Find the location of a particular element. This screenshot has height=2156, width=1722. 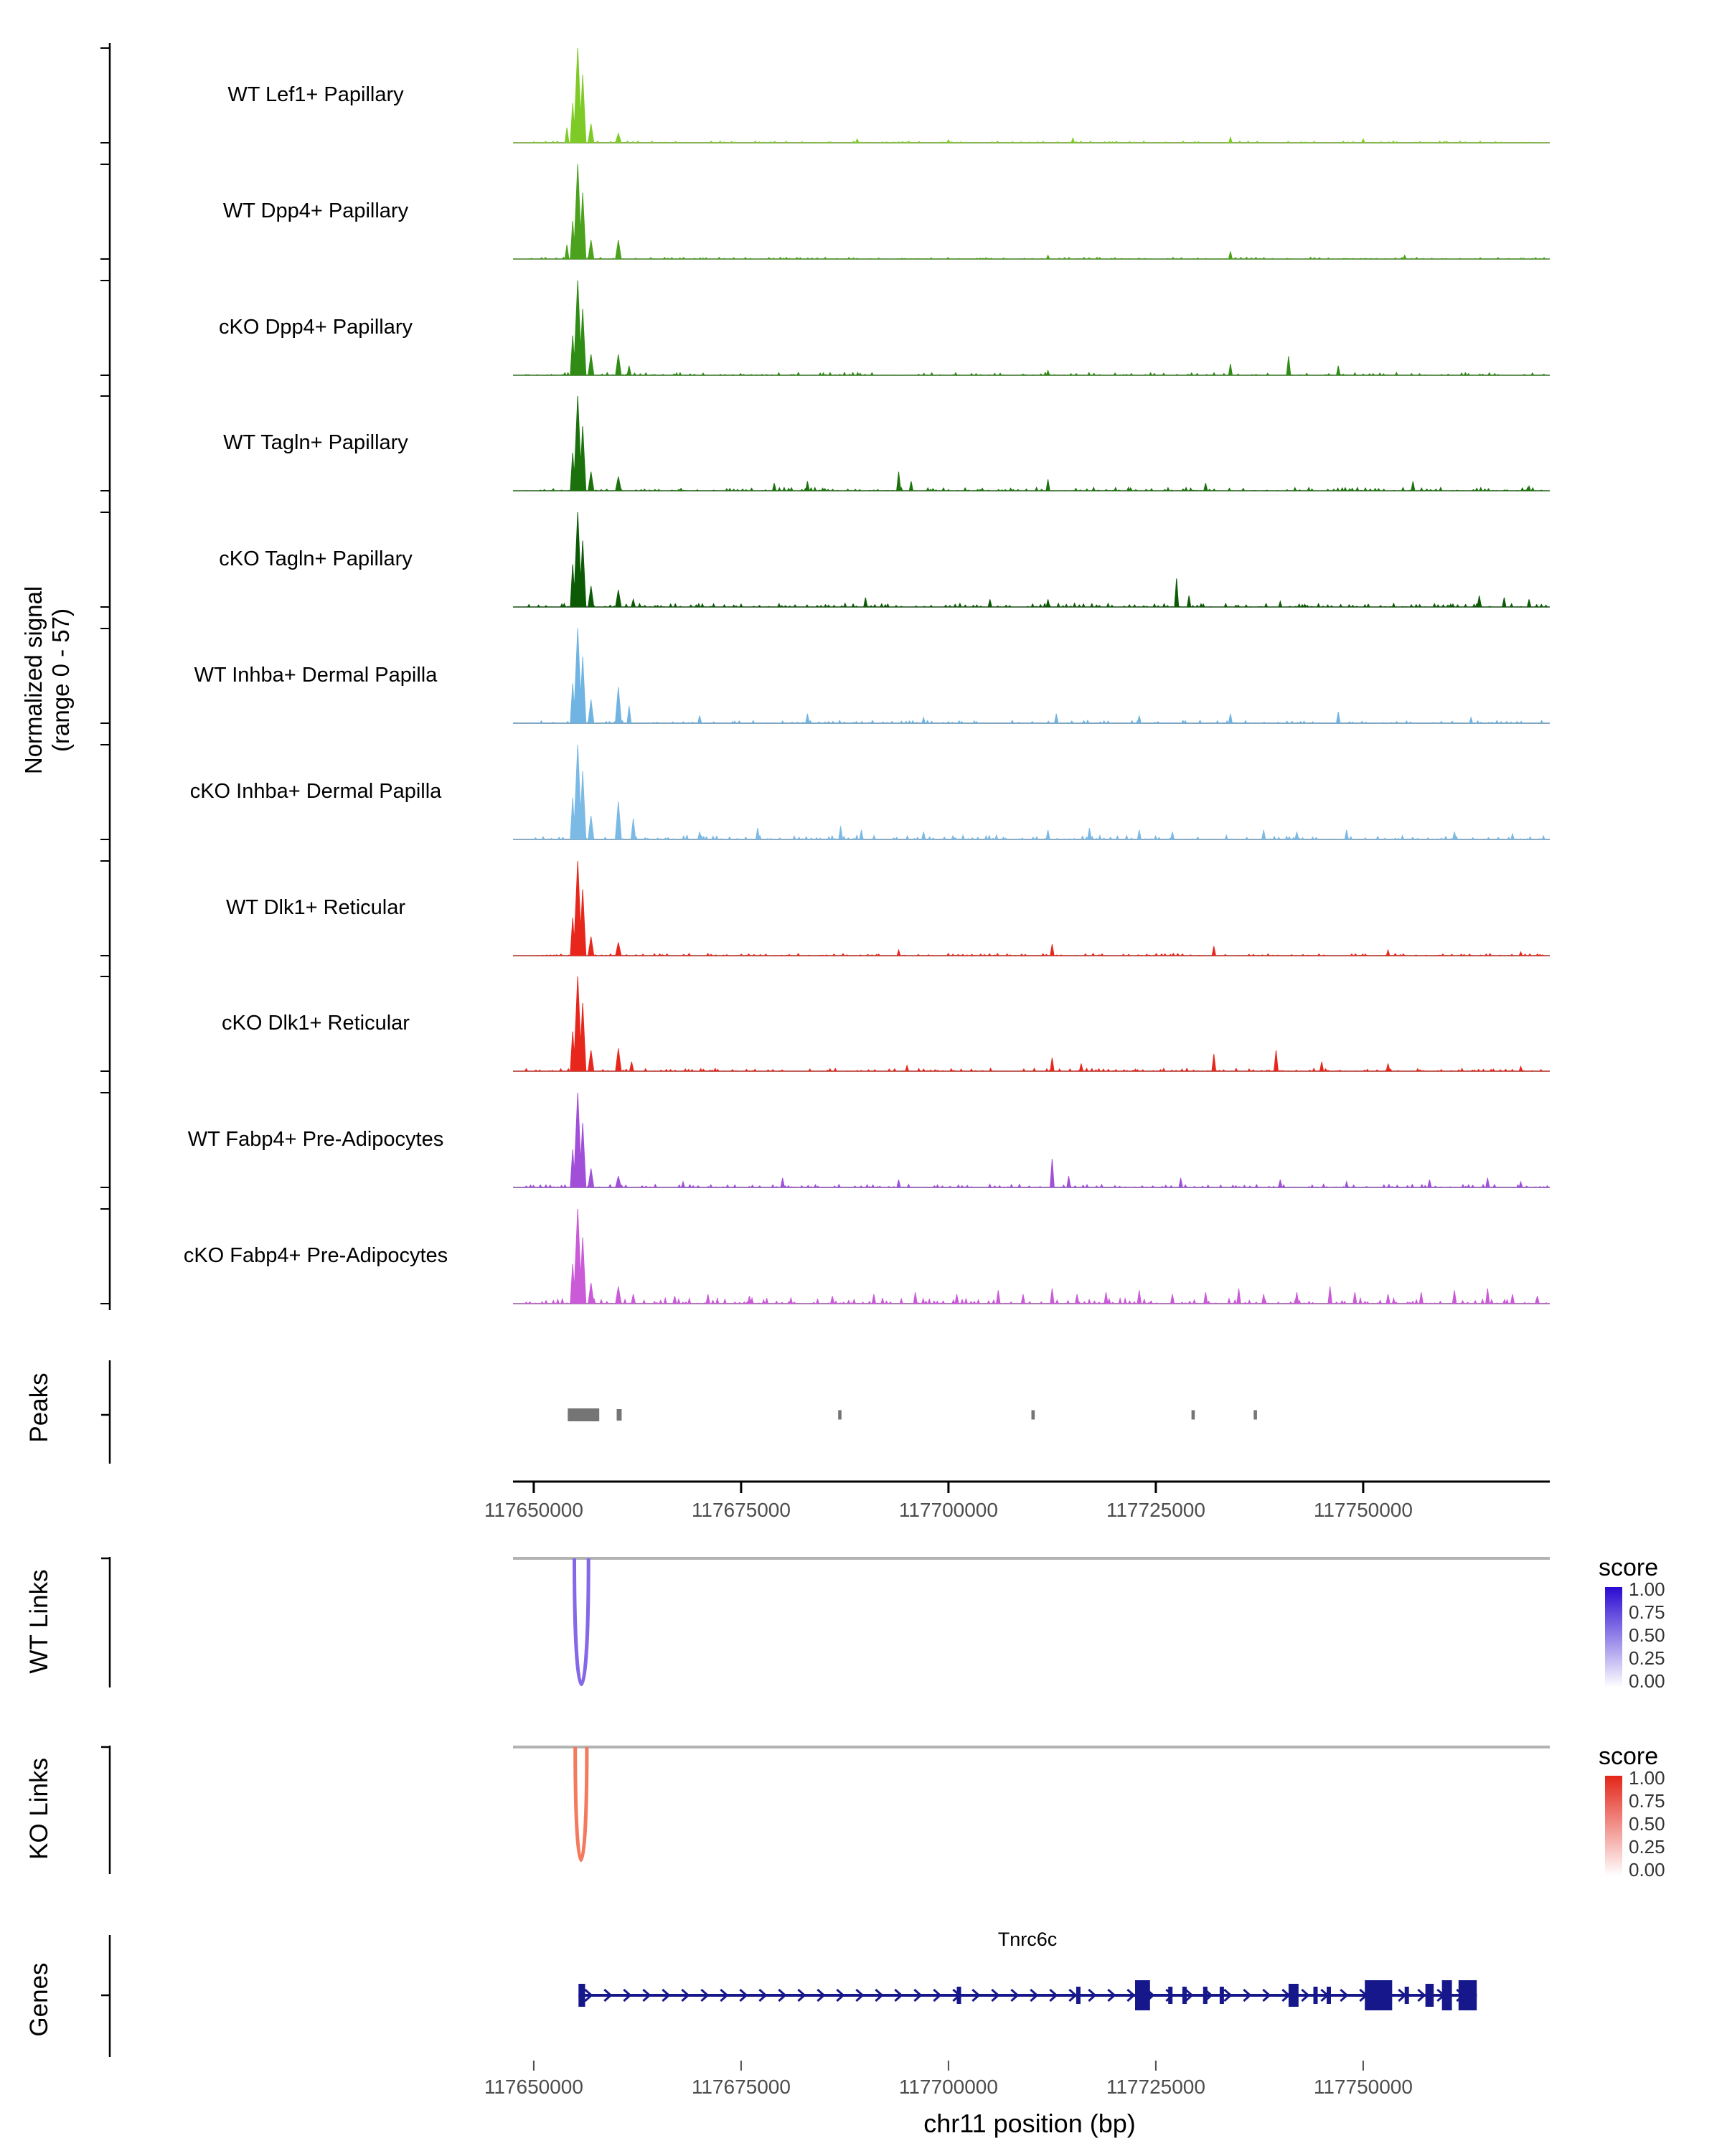

signal-area-inhba-wt is located at coordinates (1032, 676).